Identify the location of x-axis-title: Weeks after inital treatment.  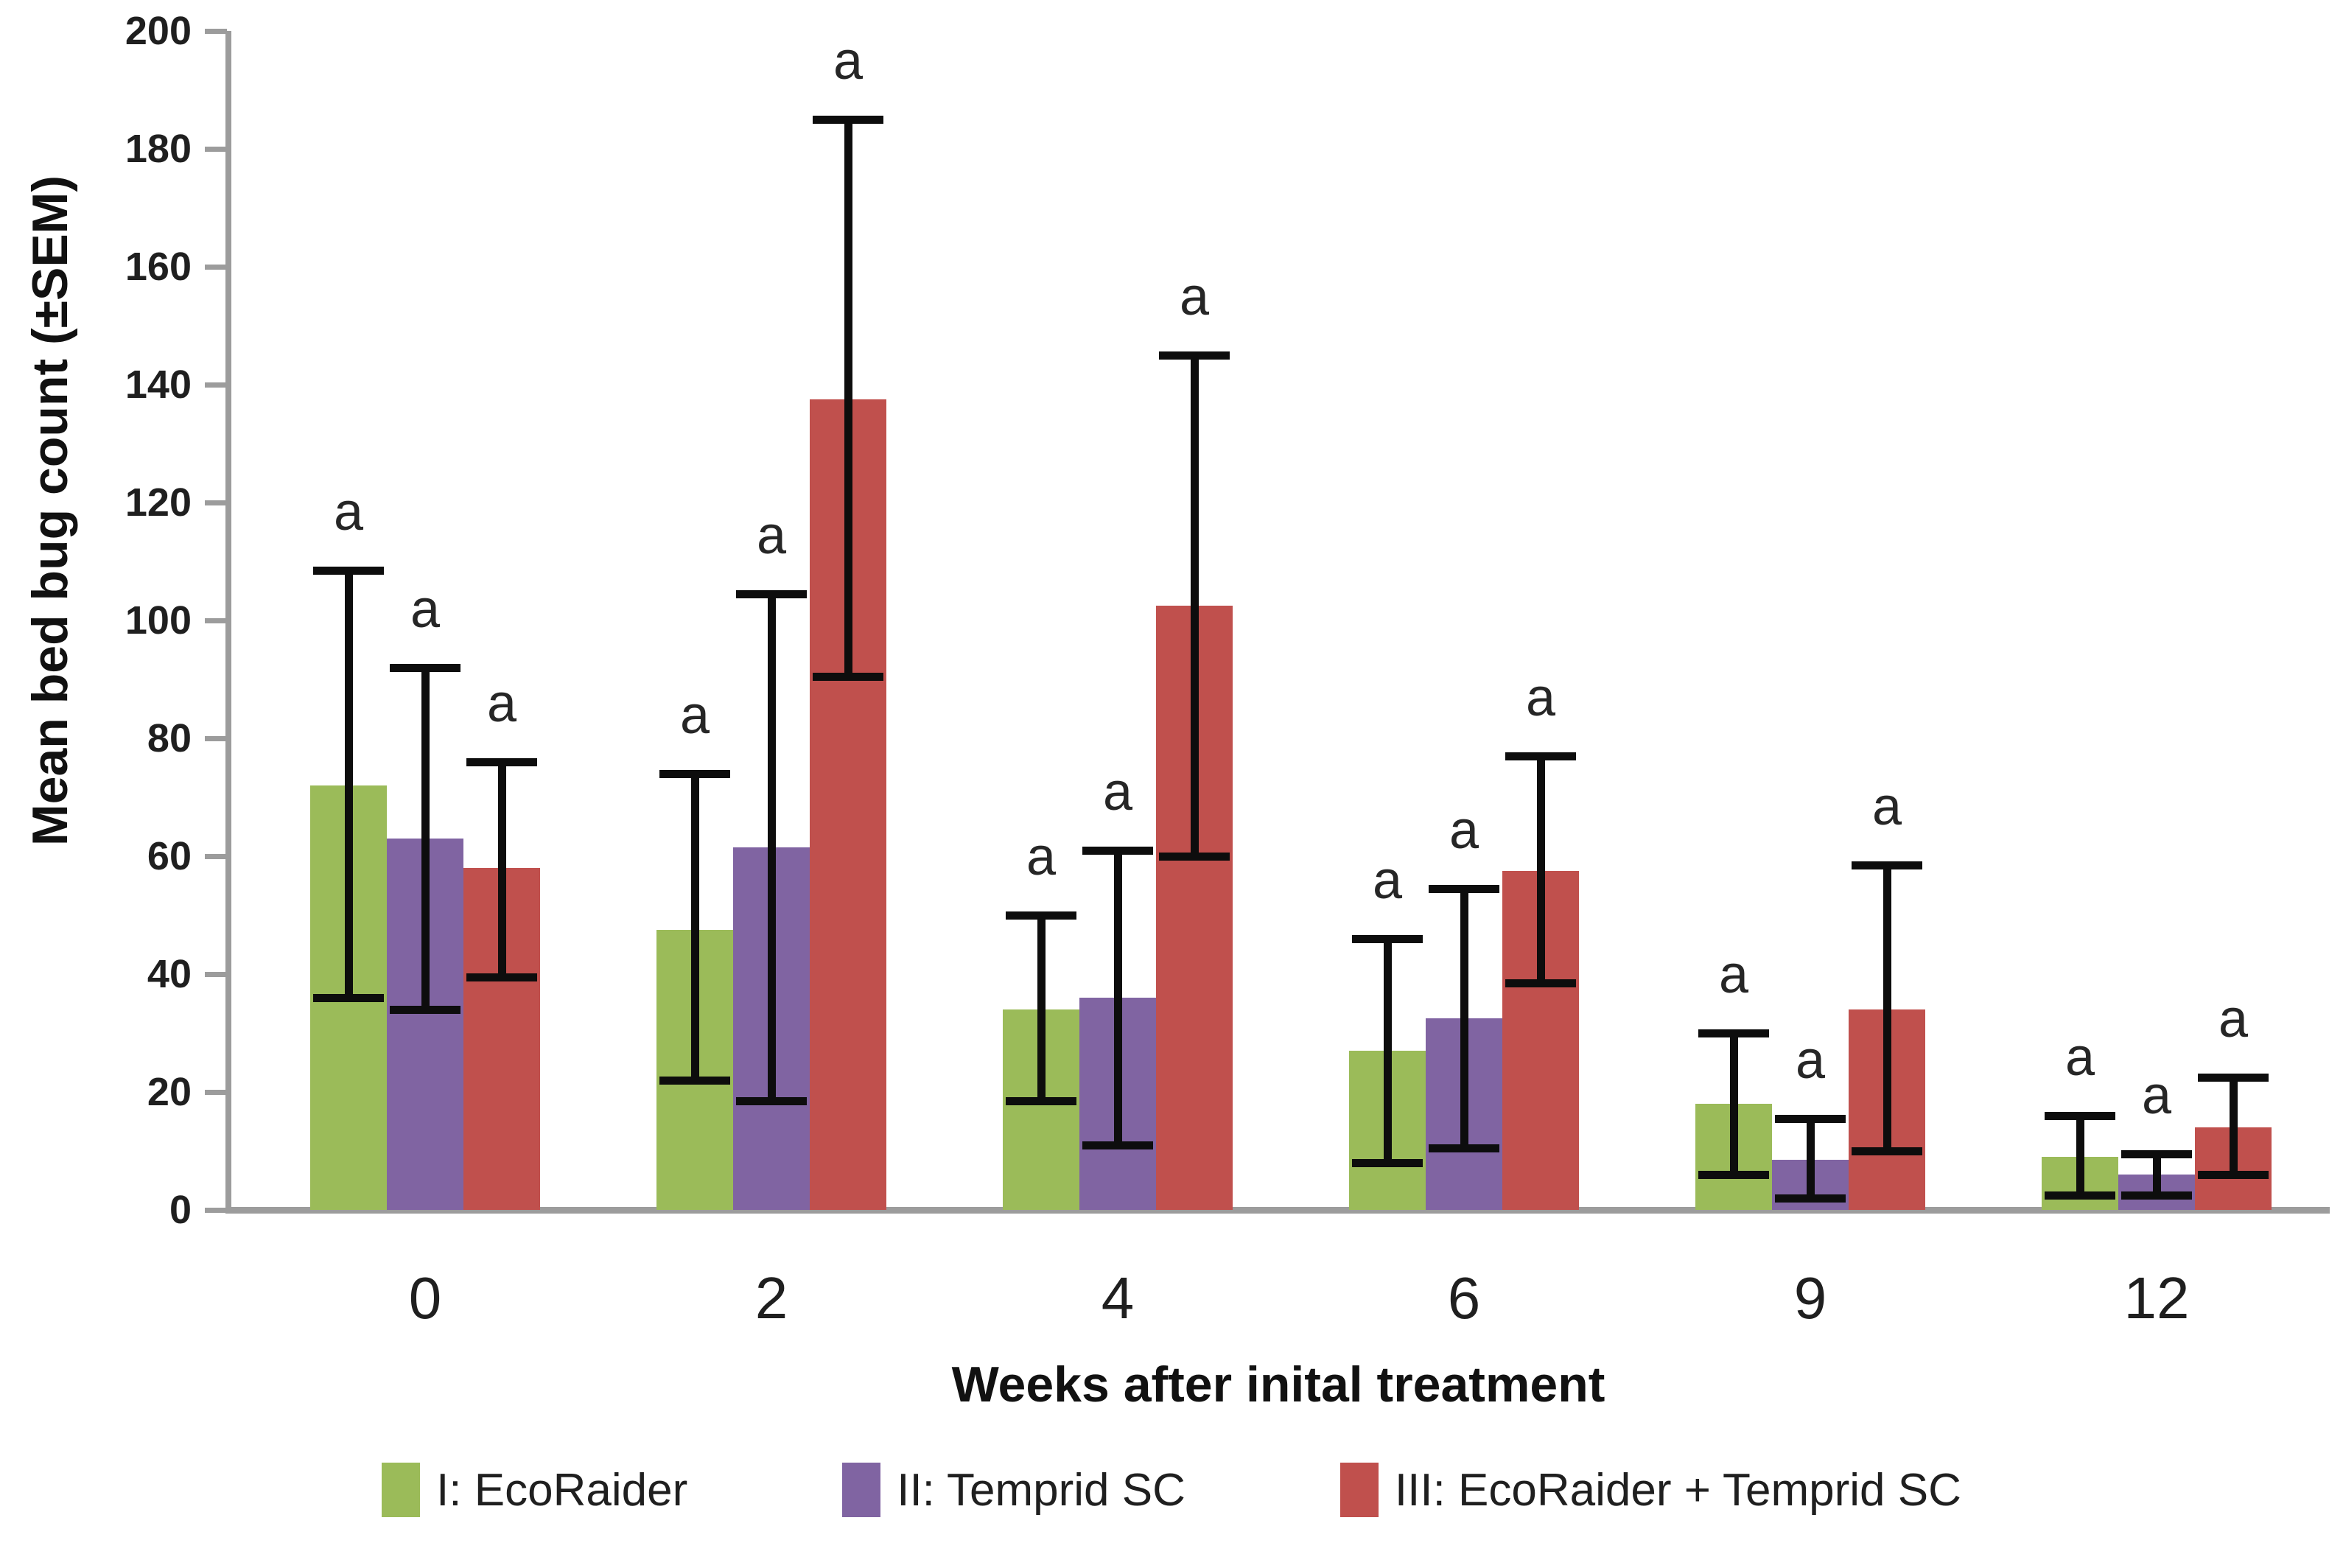
(1278, 1385).